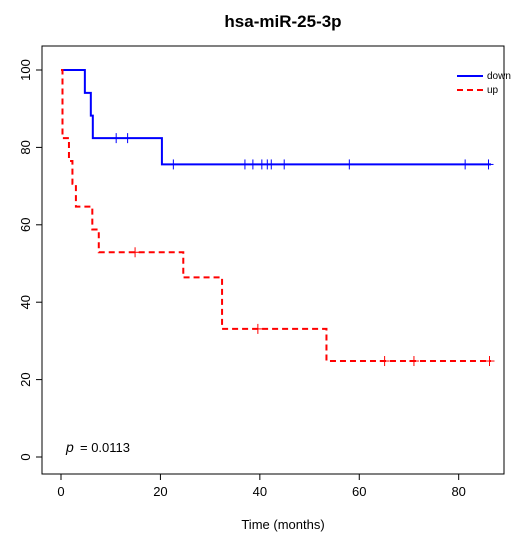  Describe the element at coordinates (69, 447) in the screenshot. I see `p-value-symbol: p` at that location.